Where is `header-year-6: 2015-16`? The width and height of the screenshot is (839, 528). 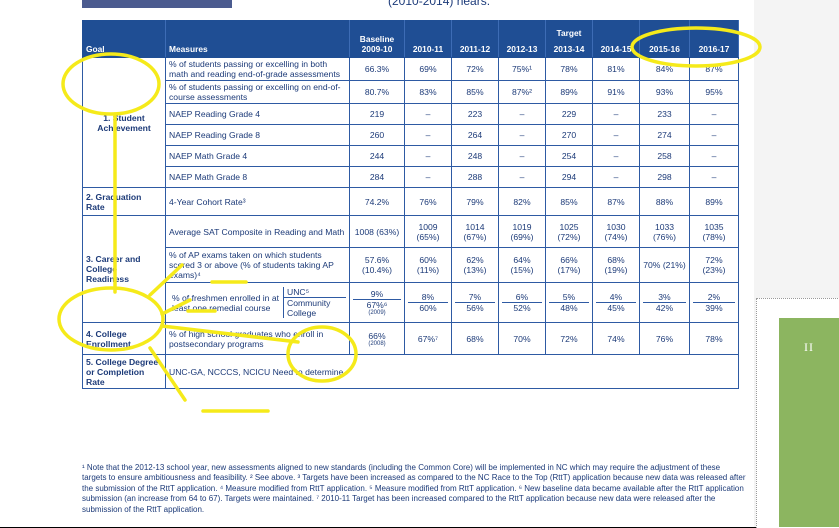
header-year-6: 2015-16 is located at coordinates (664, 39).